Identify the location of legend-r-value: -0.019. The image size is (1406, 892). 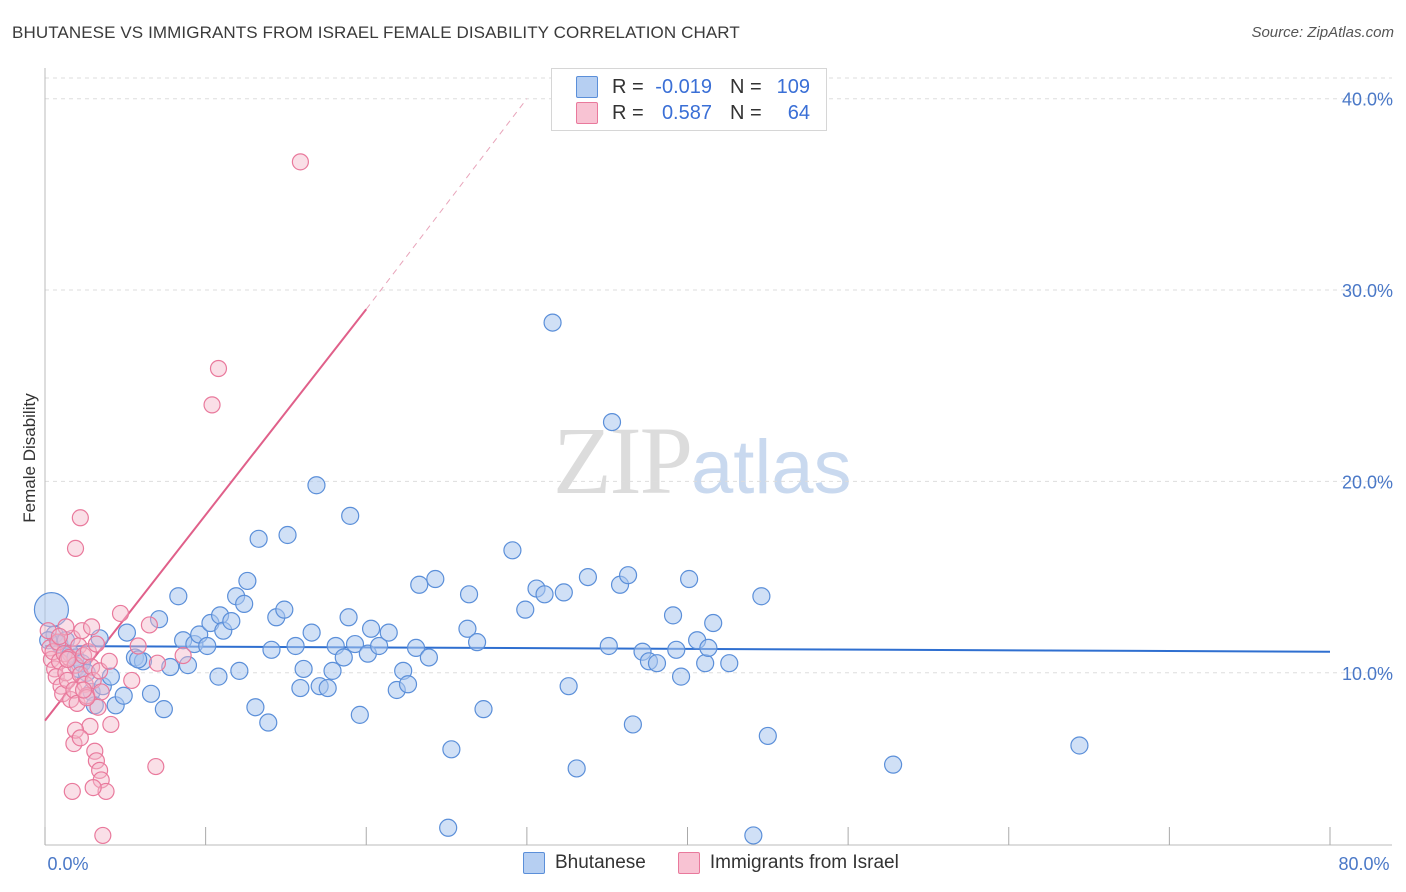
(683, 86).